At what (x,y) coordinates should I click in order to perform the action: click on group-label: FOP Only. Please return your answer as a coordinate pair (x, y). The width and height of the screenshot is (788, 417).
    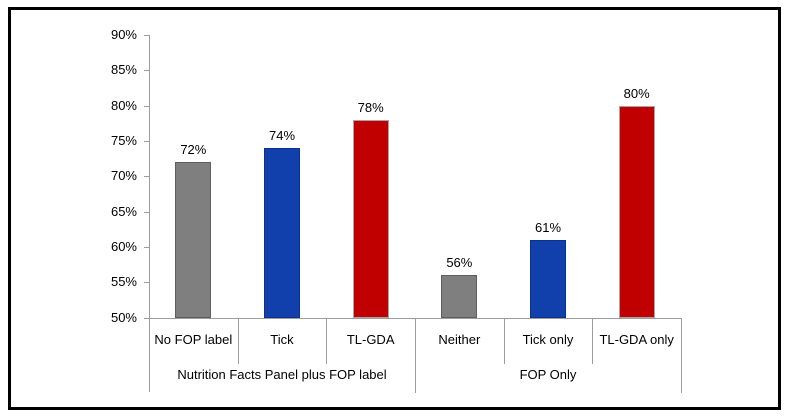
    Looking at the image, I should click on (548, 374).